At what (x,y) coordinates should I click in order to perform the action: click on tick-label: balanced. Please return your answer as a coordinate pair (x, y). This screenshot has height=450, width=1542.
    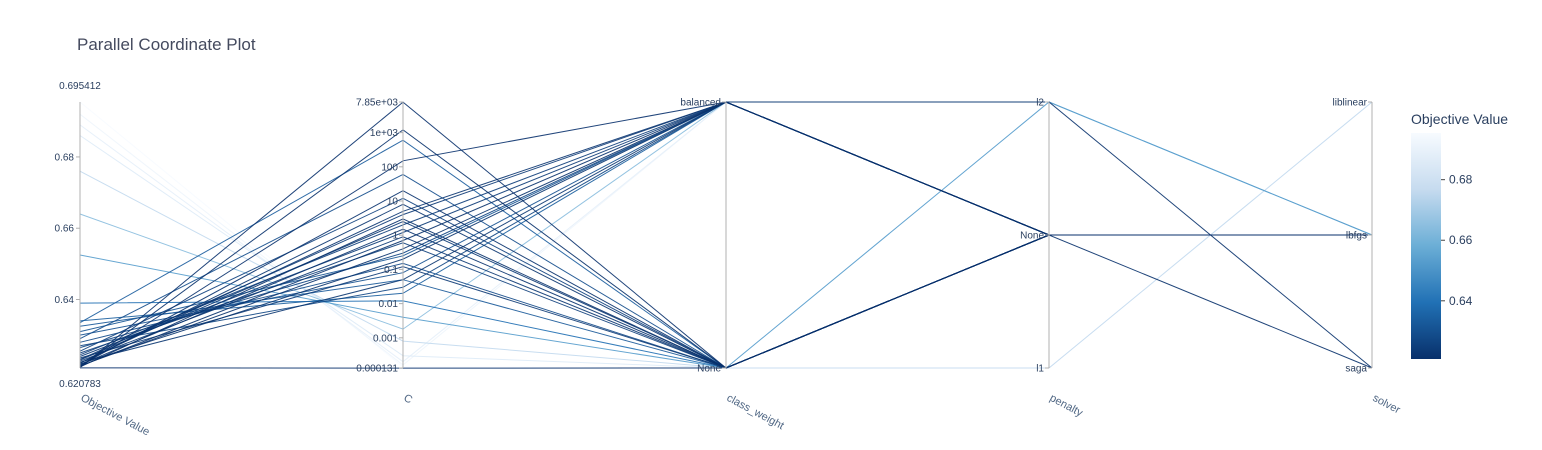
    Looking at the image, I should click on (700, 103).